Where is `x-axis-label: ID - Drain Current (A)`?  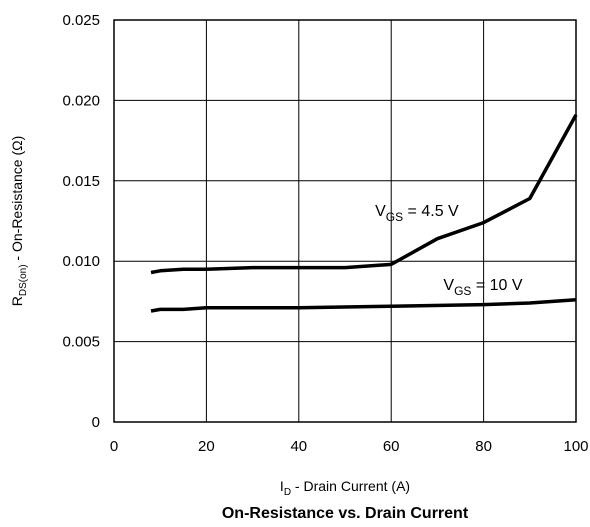 x-axis-label: ID - Drain Current (A) is located at coordinates (345, 488).